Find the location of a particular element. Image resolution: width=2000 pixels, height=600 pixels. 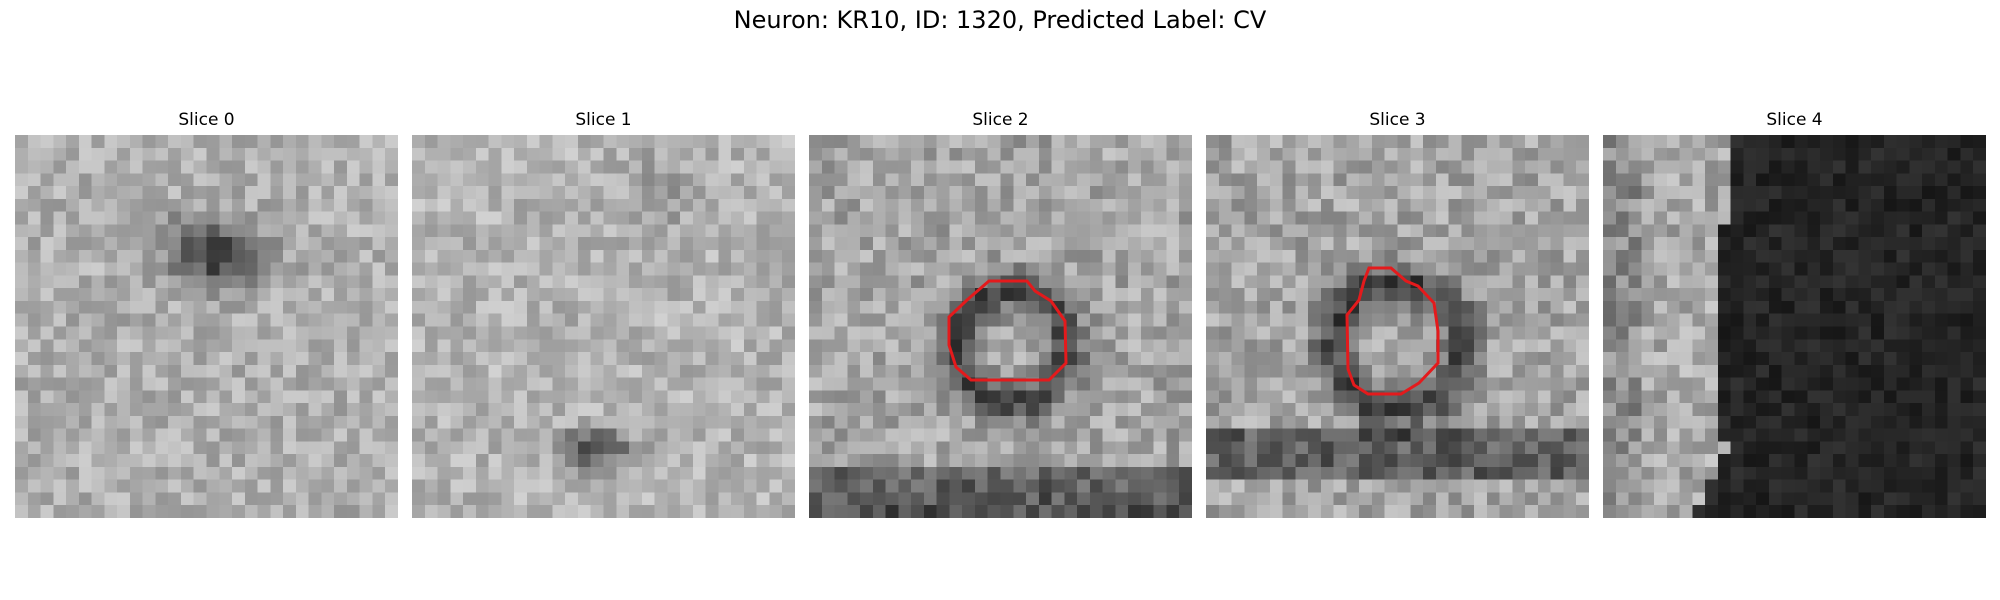

panel-title: Slice 1 is located at coordinates (603, 120).